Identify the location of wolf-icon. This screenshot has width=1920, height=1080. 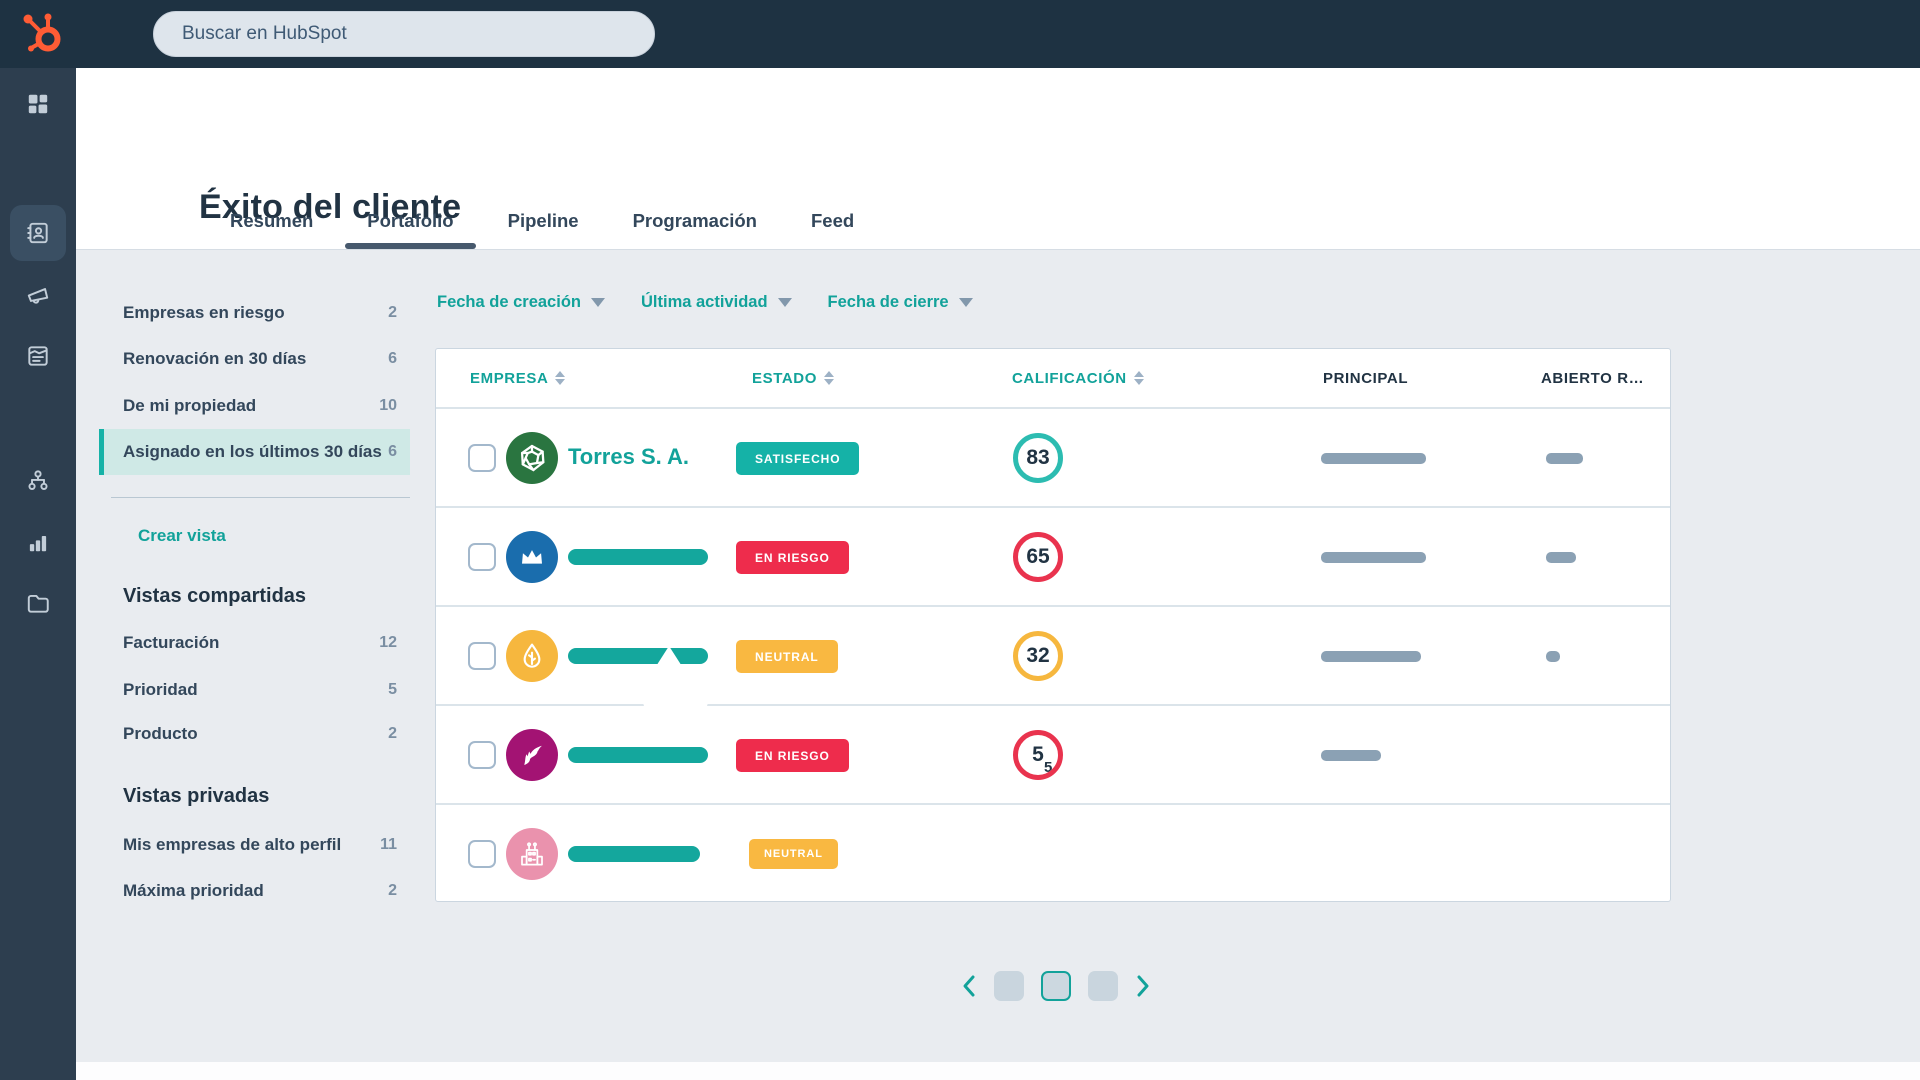
(532, 755).